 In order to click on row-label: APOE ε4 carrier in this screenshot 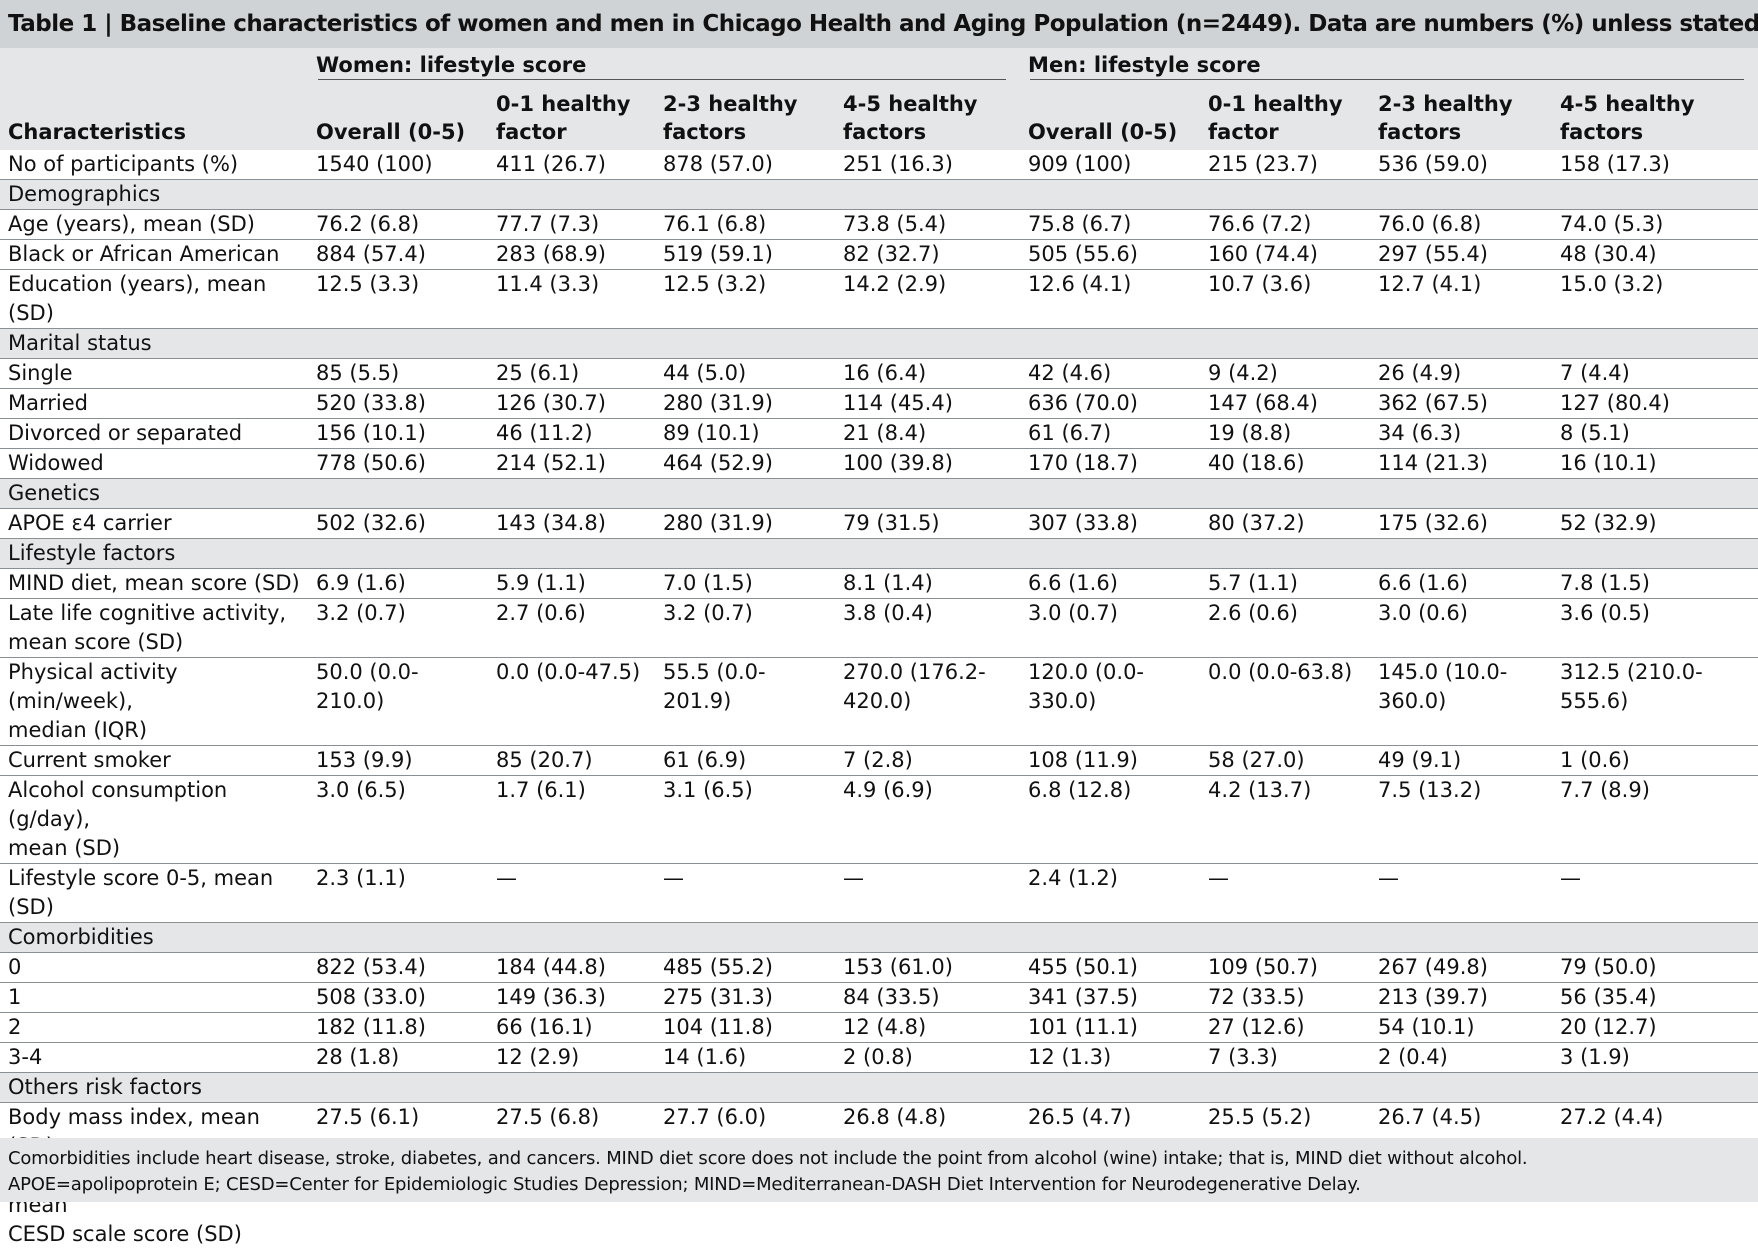, I will do `click(154, 524)`.